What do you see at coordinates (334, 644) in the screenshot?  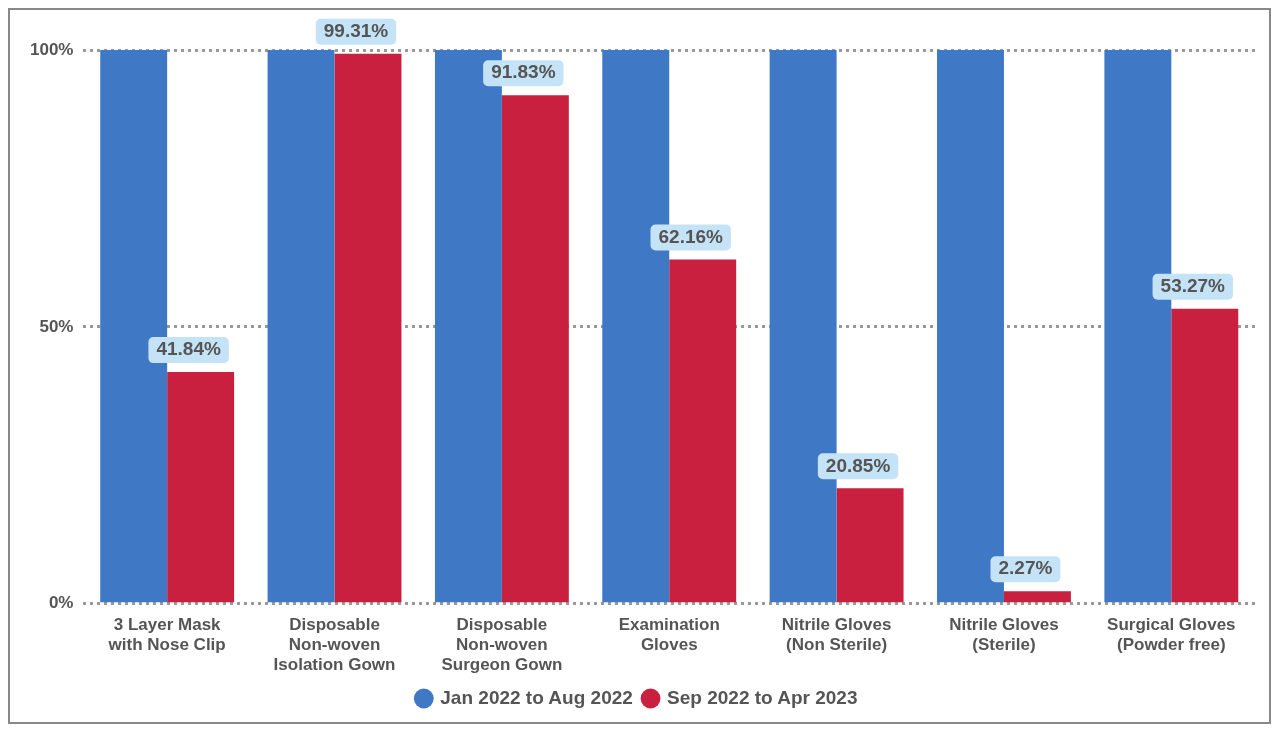 I see `x-tick-label: Disposable Non-woven Isolation Gown` at bounding box center [334, 644].